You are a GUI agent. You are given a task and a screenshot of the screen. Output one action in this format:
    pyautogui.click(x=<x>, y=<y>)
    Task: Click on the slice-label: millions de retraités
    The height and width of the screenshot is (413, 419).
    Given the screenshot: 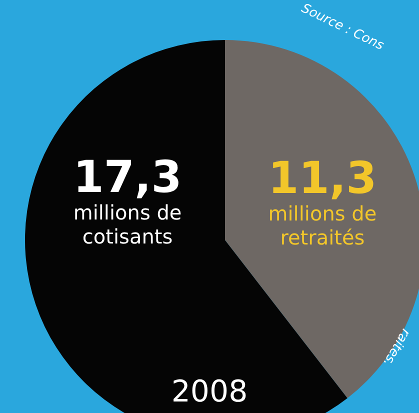 What is the action you would take?
    pyautogui.click(x=322, y=226)
    